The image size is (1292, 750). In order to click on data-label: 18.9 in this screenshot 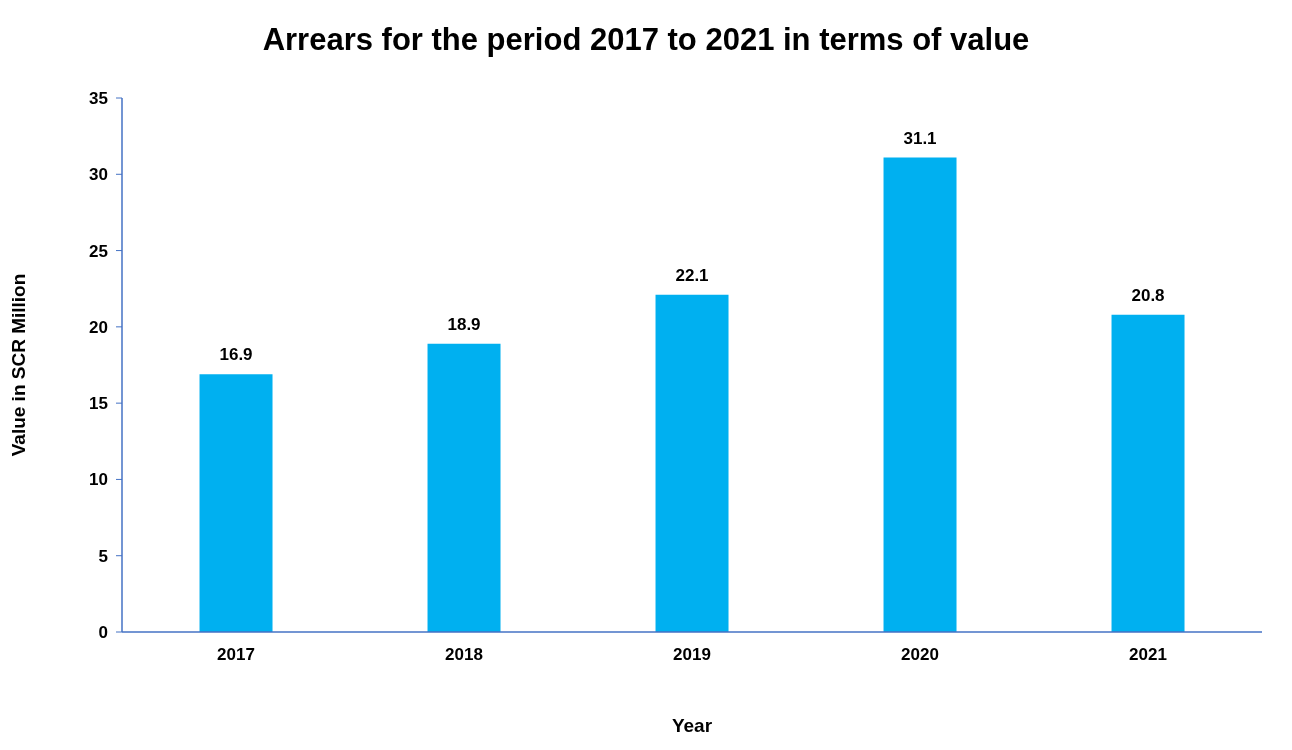, I will do `click(464, 324)`.